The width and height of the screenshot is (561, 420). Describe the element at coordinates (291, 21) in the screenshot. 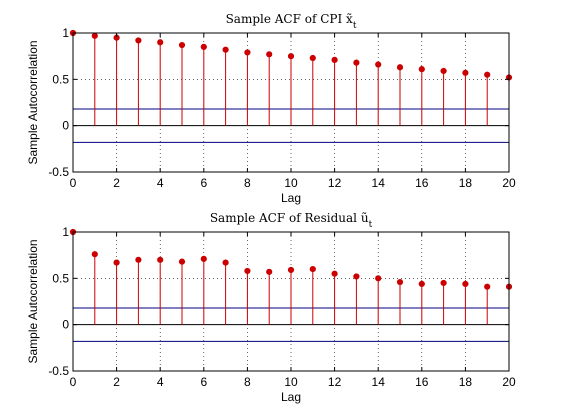

I see `chart-title: Sample ACF of CPI x̃t` at that location.